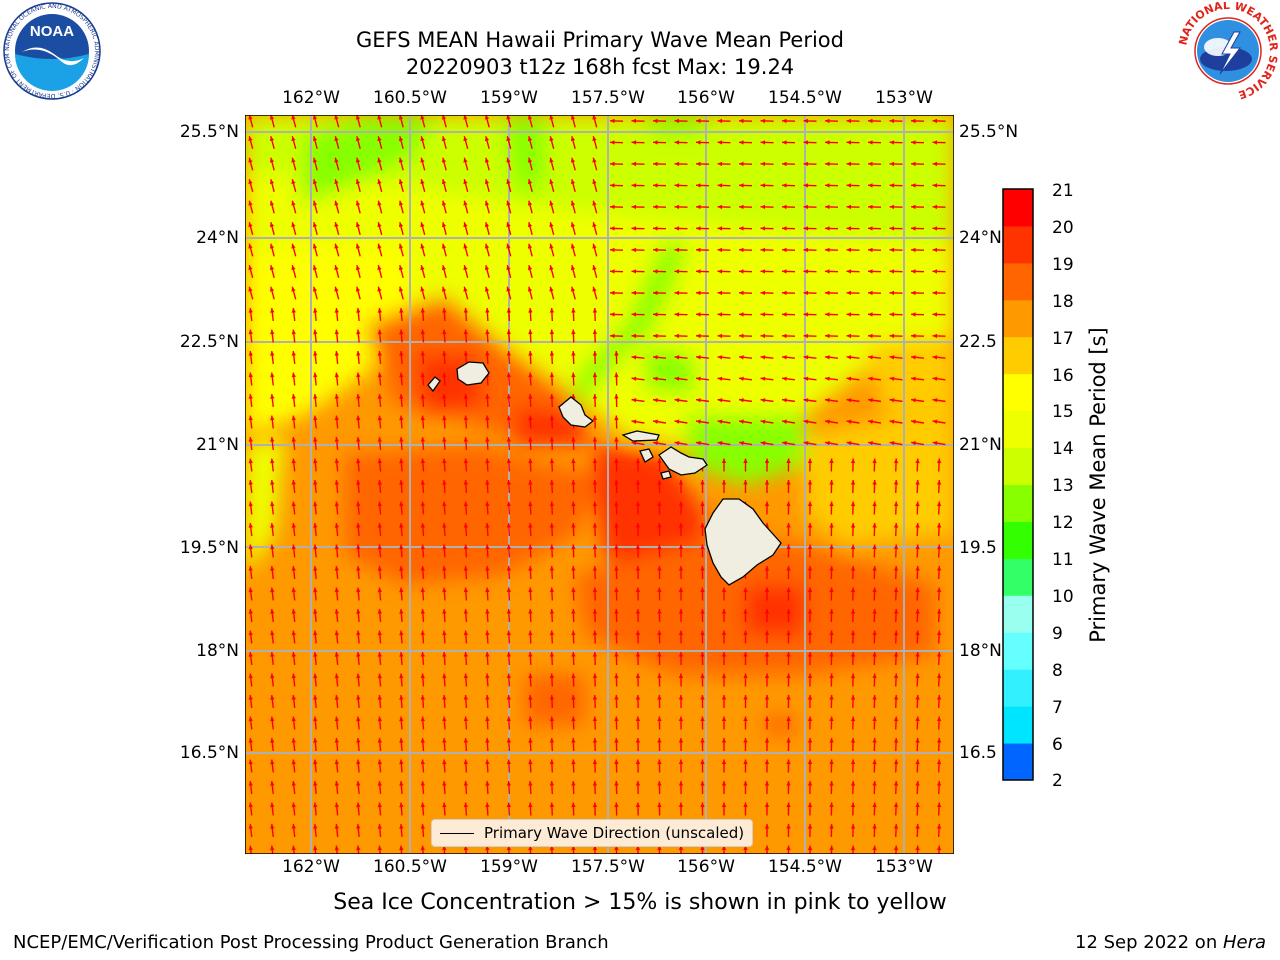 This screenshot has width=1280, height=960. What do you see at coordinates (1063, 486) in the screenshot?
I see `colorbar-tick-label: 13` at bounding box center [1063, 486].